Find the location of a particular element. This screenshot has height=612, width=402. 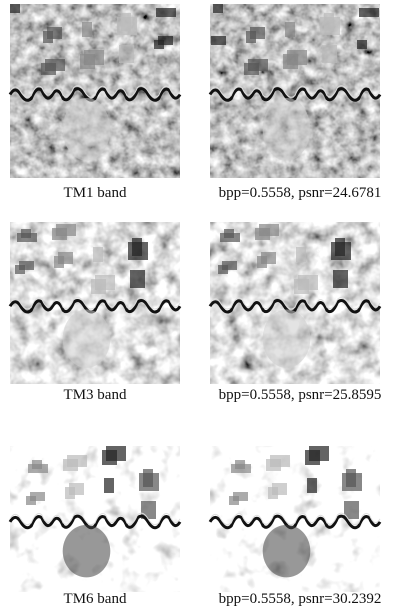

result-caption: bpp=0.5558, psnr=25.8595 is located at coordinates (300, 395).